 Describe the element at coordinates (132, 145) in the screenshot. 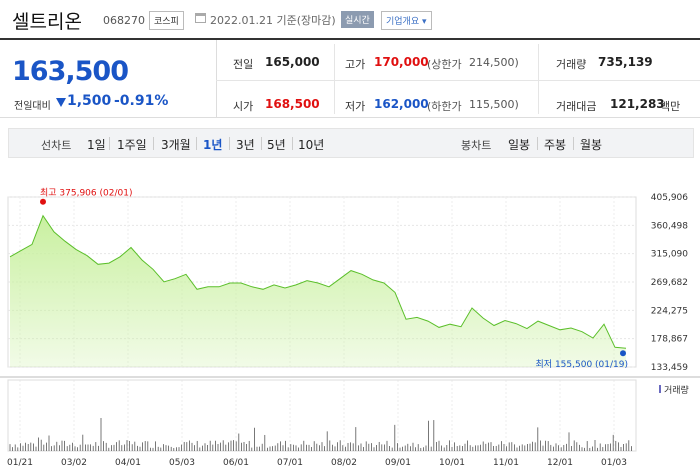

I see `period-1w-button: 1주일` at that location.